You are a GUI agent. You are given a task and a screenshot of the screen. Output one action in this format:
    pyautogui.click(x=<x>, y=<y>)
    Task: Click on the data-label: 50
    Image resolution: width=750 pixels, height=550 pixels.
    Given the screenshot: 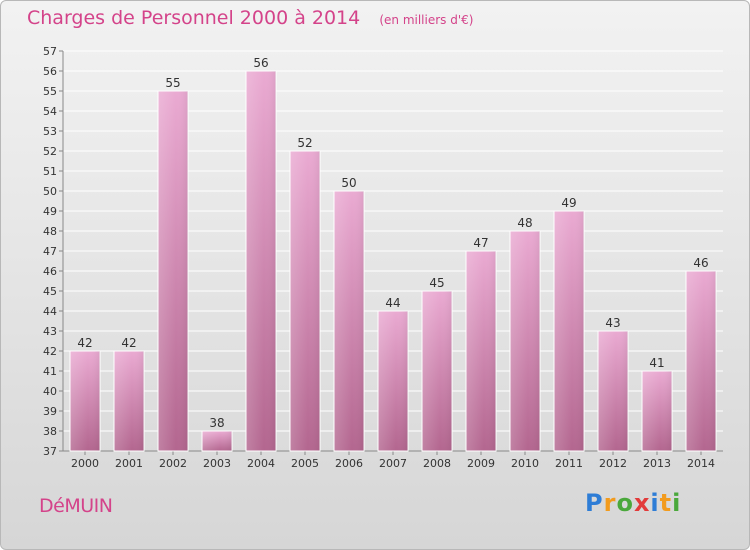 What is the action you would take?
    pyautogui.click(x=348, y=183)
    